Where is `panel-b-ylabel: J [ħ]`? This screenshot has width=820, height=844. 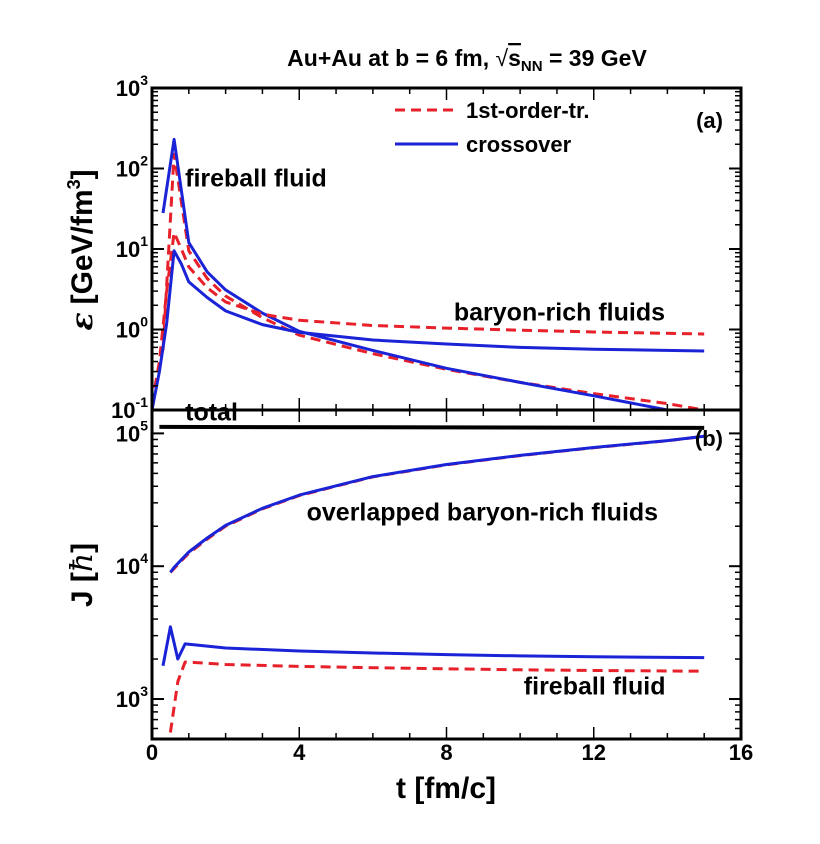 panel-b-ylabel: J [ħ] is located at coordinates (82, 575).